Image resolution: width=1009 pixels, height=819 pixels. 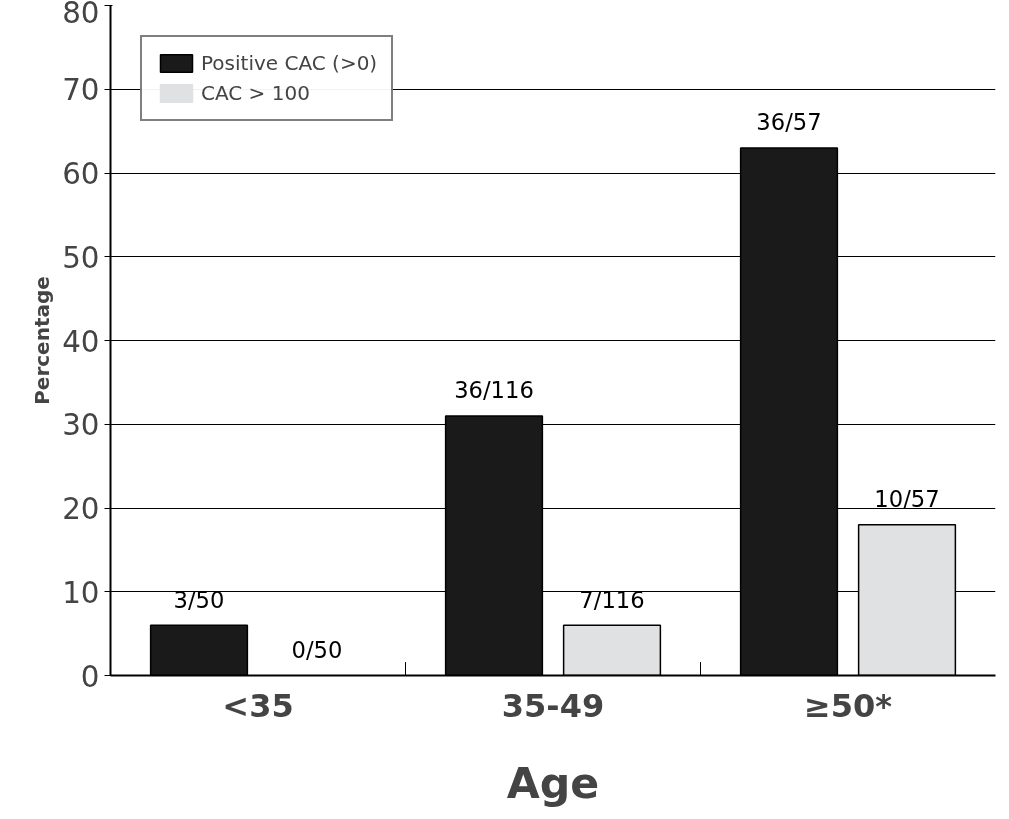 I want to click on x-tick-label: 35-49, so click(x=553, y=705).